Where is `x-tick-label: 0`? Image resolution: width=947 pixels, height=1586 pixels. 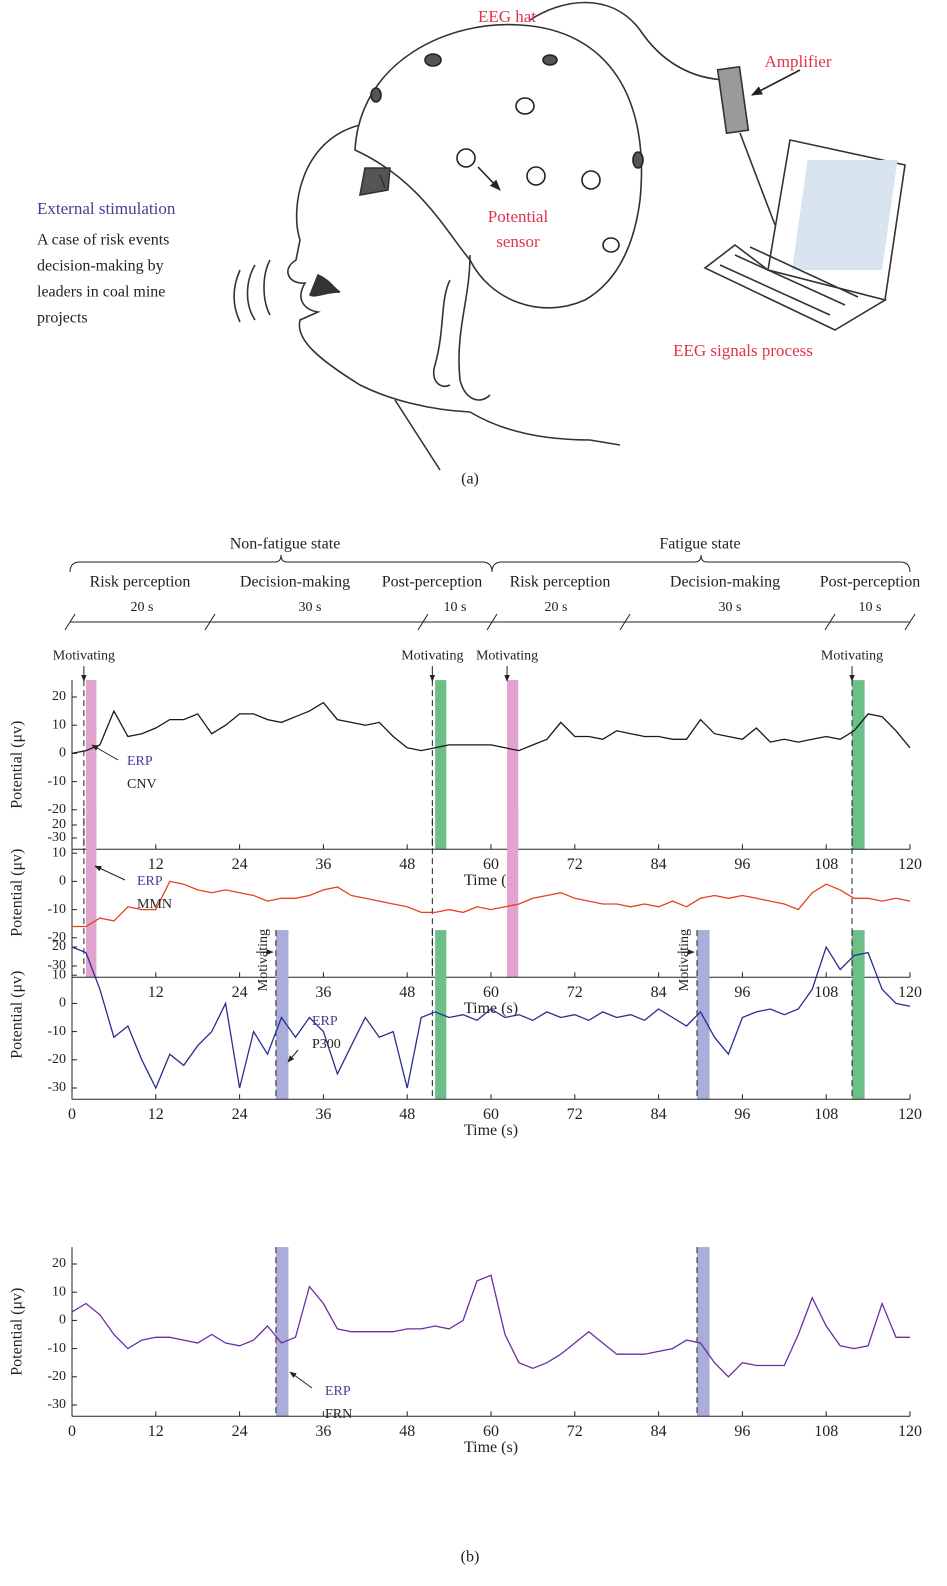 x-tick-label: 0 is located at coordinates (72, 1114).